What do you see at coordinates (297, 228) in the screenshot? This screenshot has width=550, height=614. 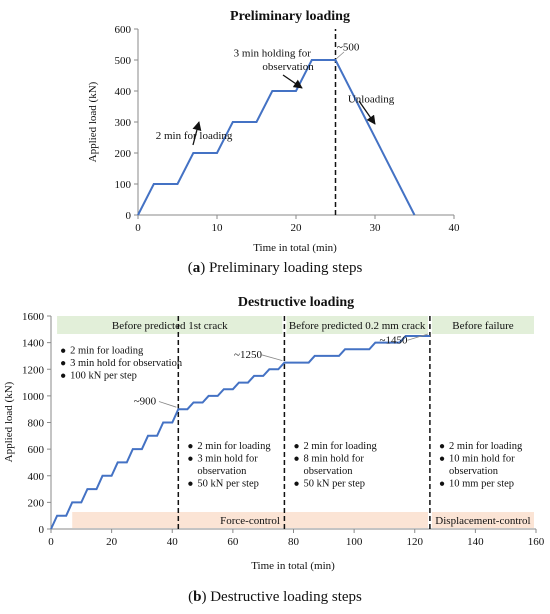 I see `chart-a-x-tick-label: 20` at bounding box center [297, 228].